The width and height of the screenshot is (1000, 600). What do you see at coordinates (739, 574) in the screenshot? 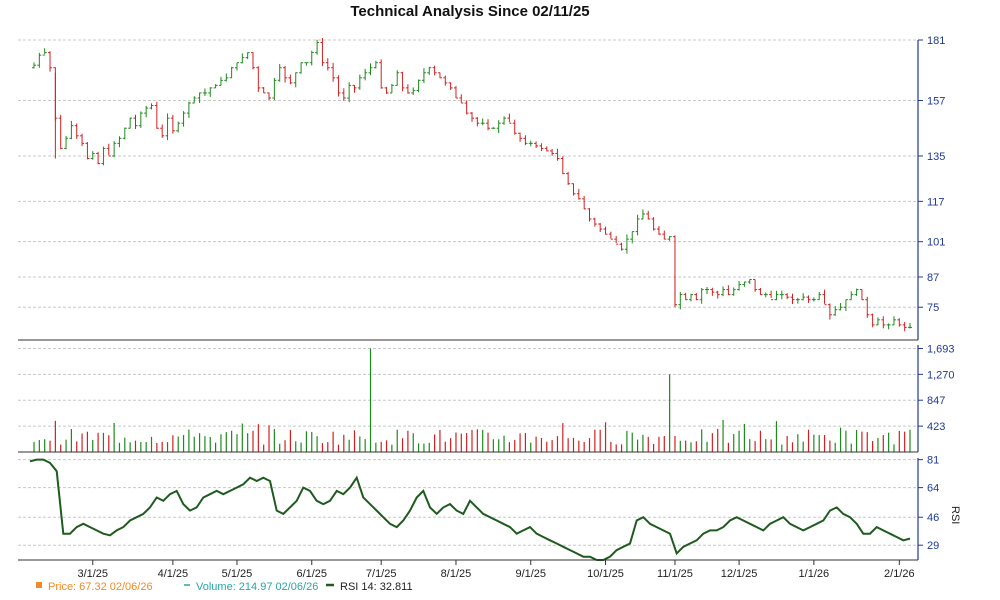
I see `x-tick-label: 12/1/25` at bounding box center [739, 574].